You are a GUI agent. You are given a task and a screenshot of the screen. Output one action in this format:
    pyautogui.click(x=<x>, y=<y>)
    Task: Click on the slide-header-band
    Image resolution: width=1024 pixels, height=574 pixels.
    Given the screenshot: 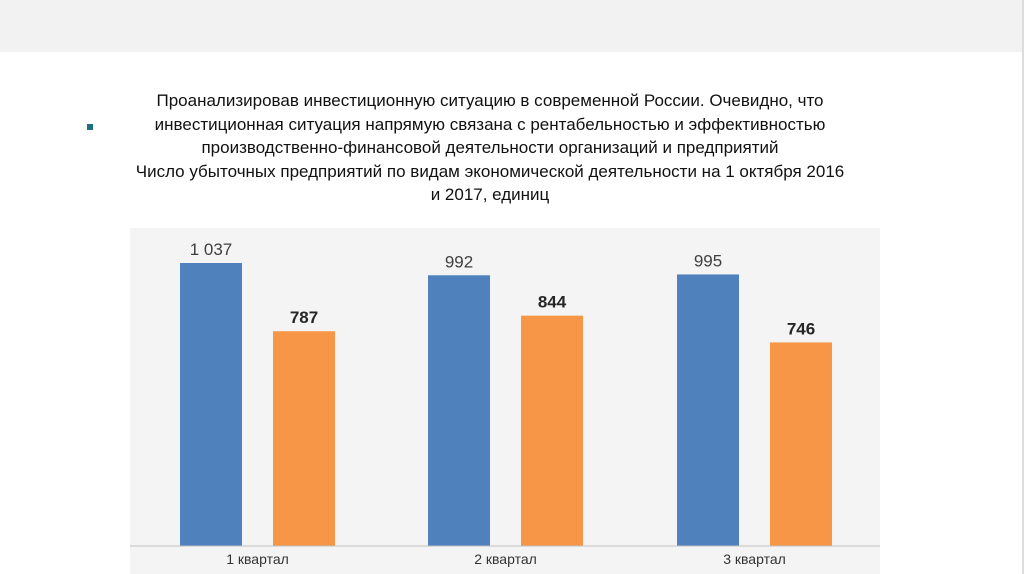 What is the action you would take?
    pyautogui.click(x=512, y=26)
    